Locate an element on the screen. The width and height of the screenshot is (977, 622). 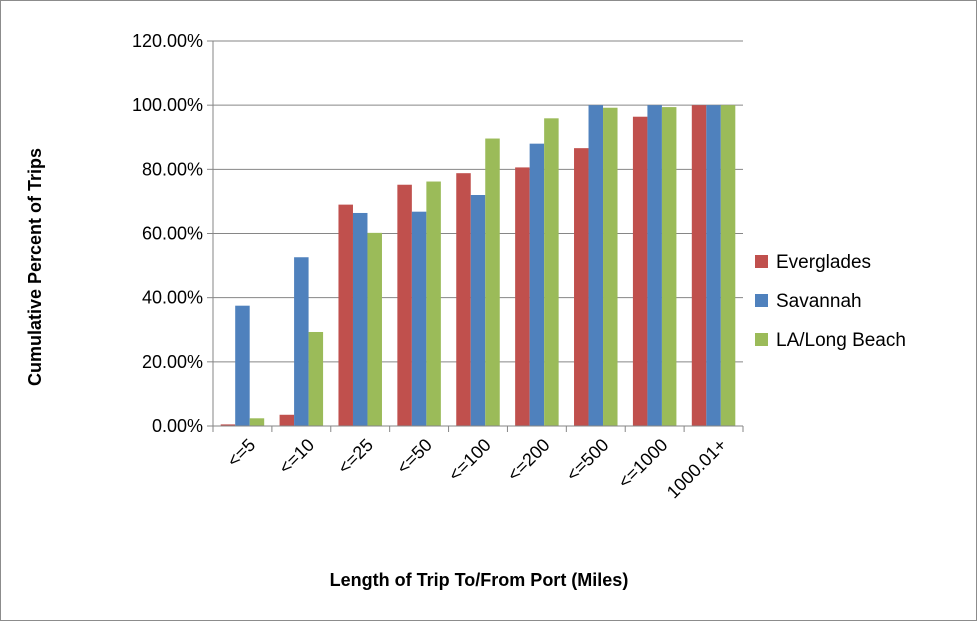
y-tick-label: 20.00% is located at coordinates (172, 362).